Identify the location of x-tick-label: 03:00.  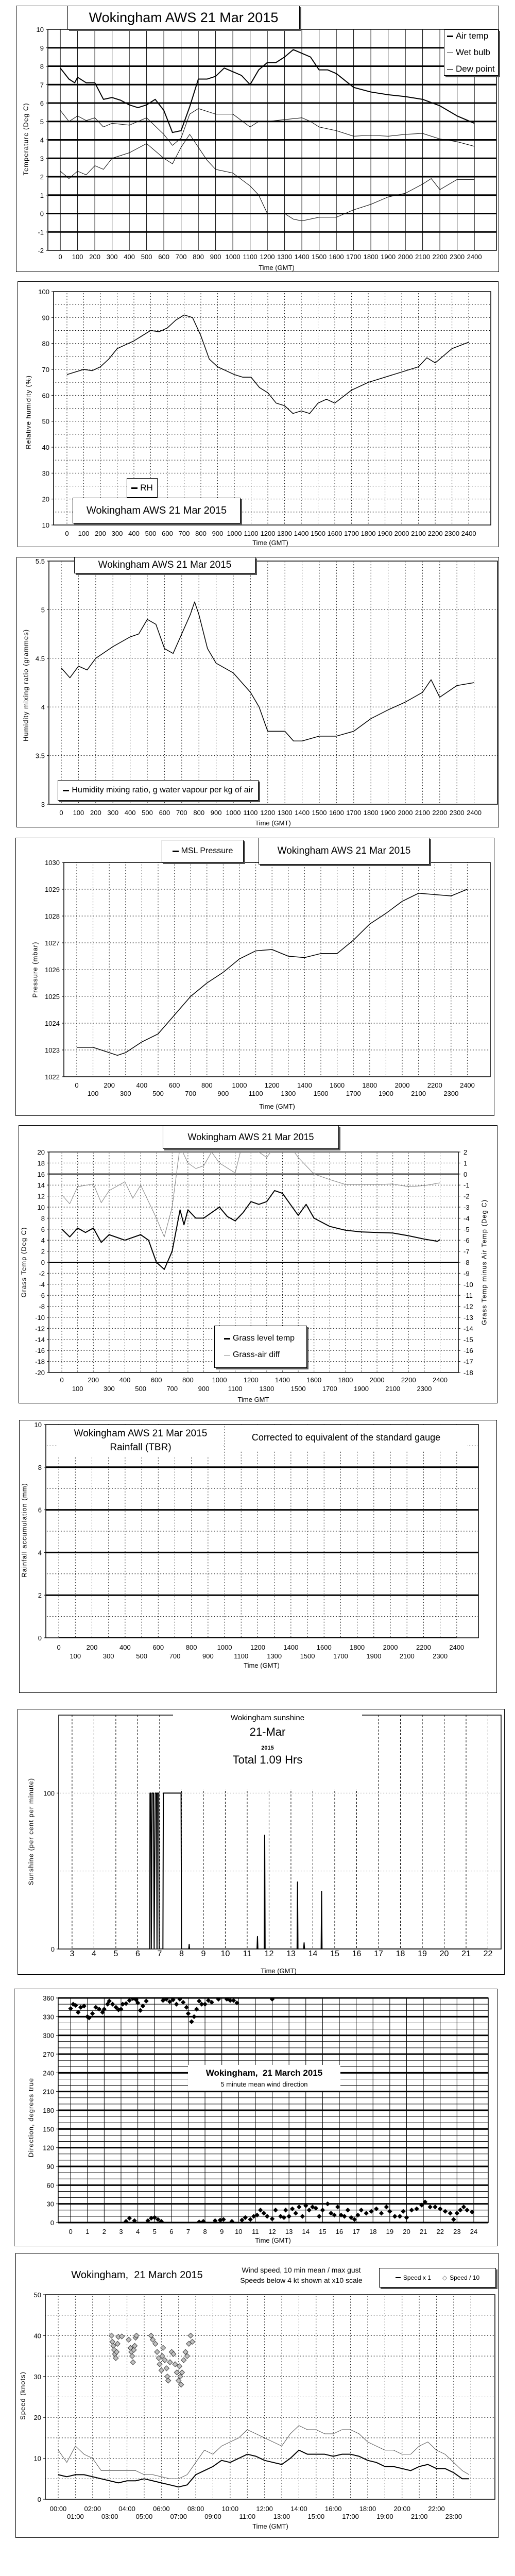
(109, 2517).